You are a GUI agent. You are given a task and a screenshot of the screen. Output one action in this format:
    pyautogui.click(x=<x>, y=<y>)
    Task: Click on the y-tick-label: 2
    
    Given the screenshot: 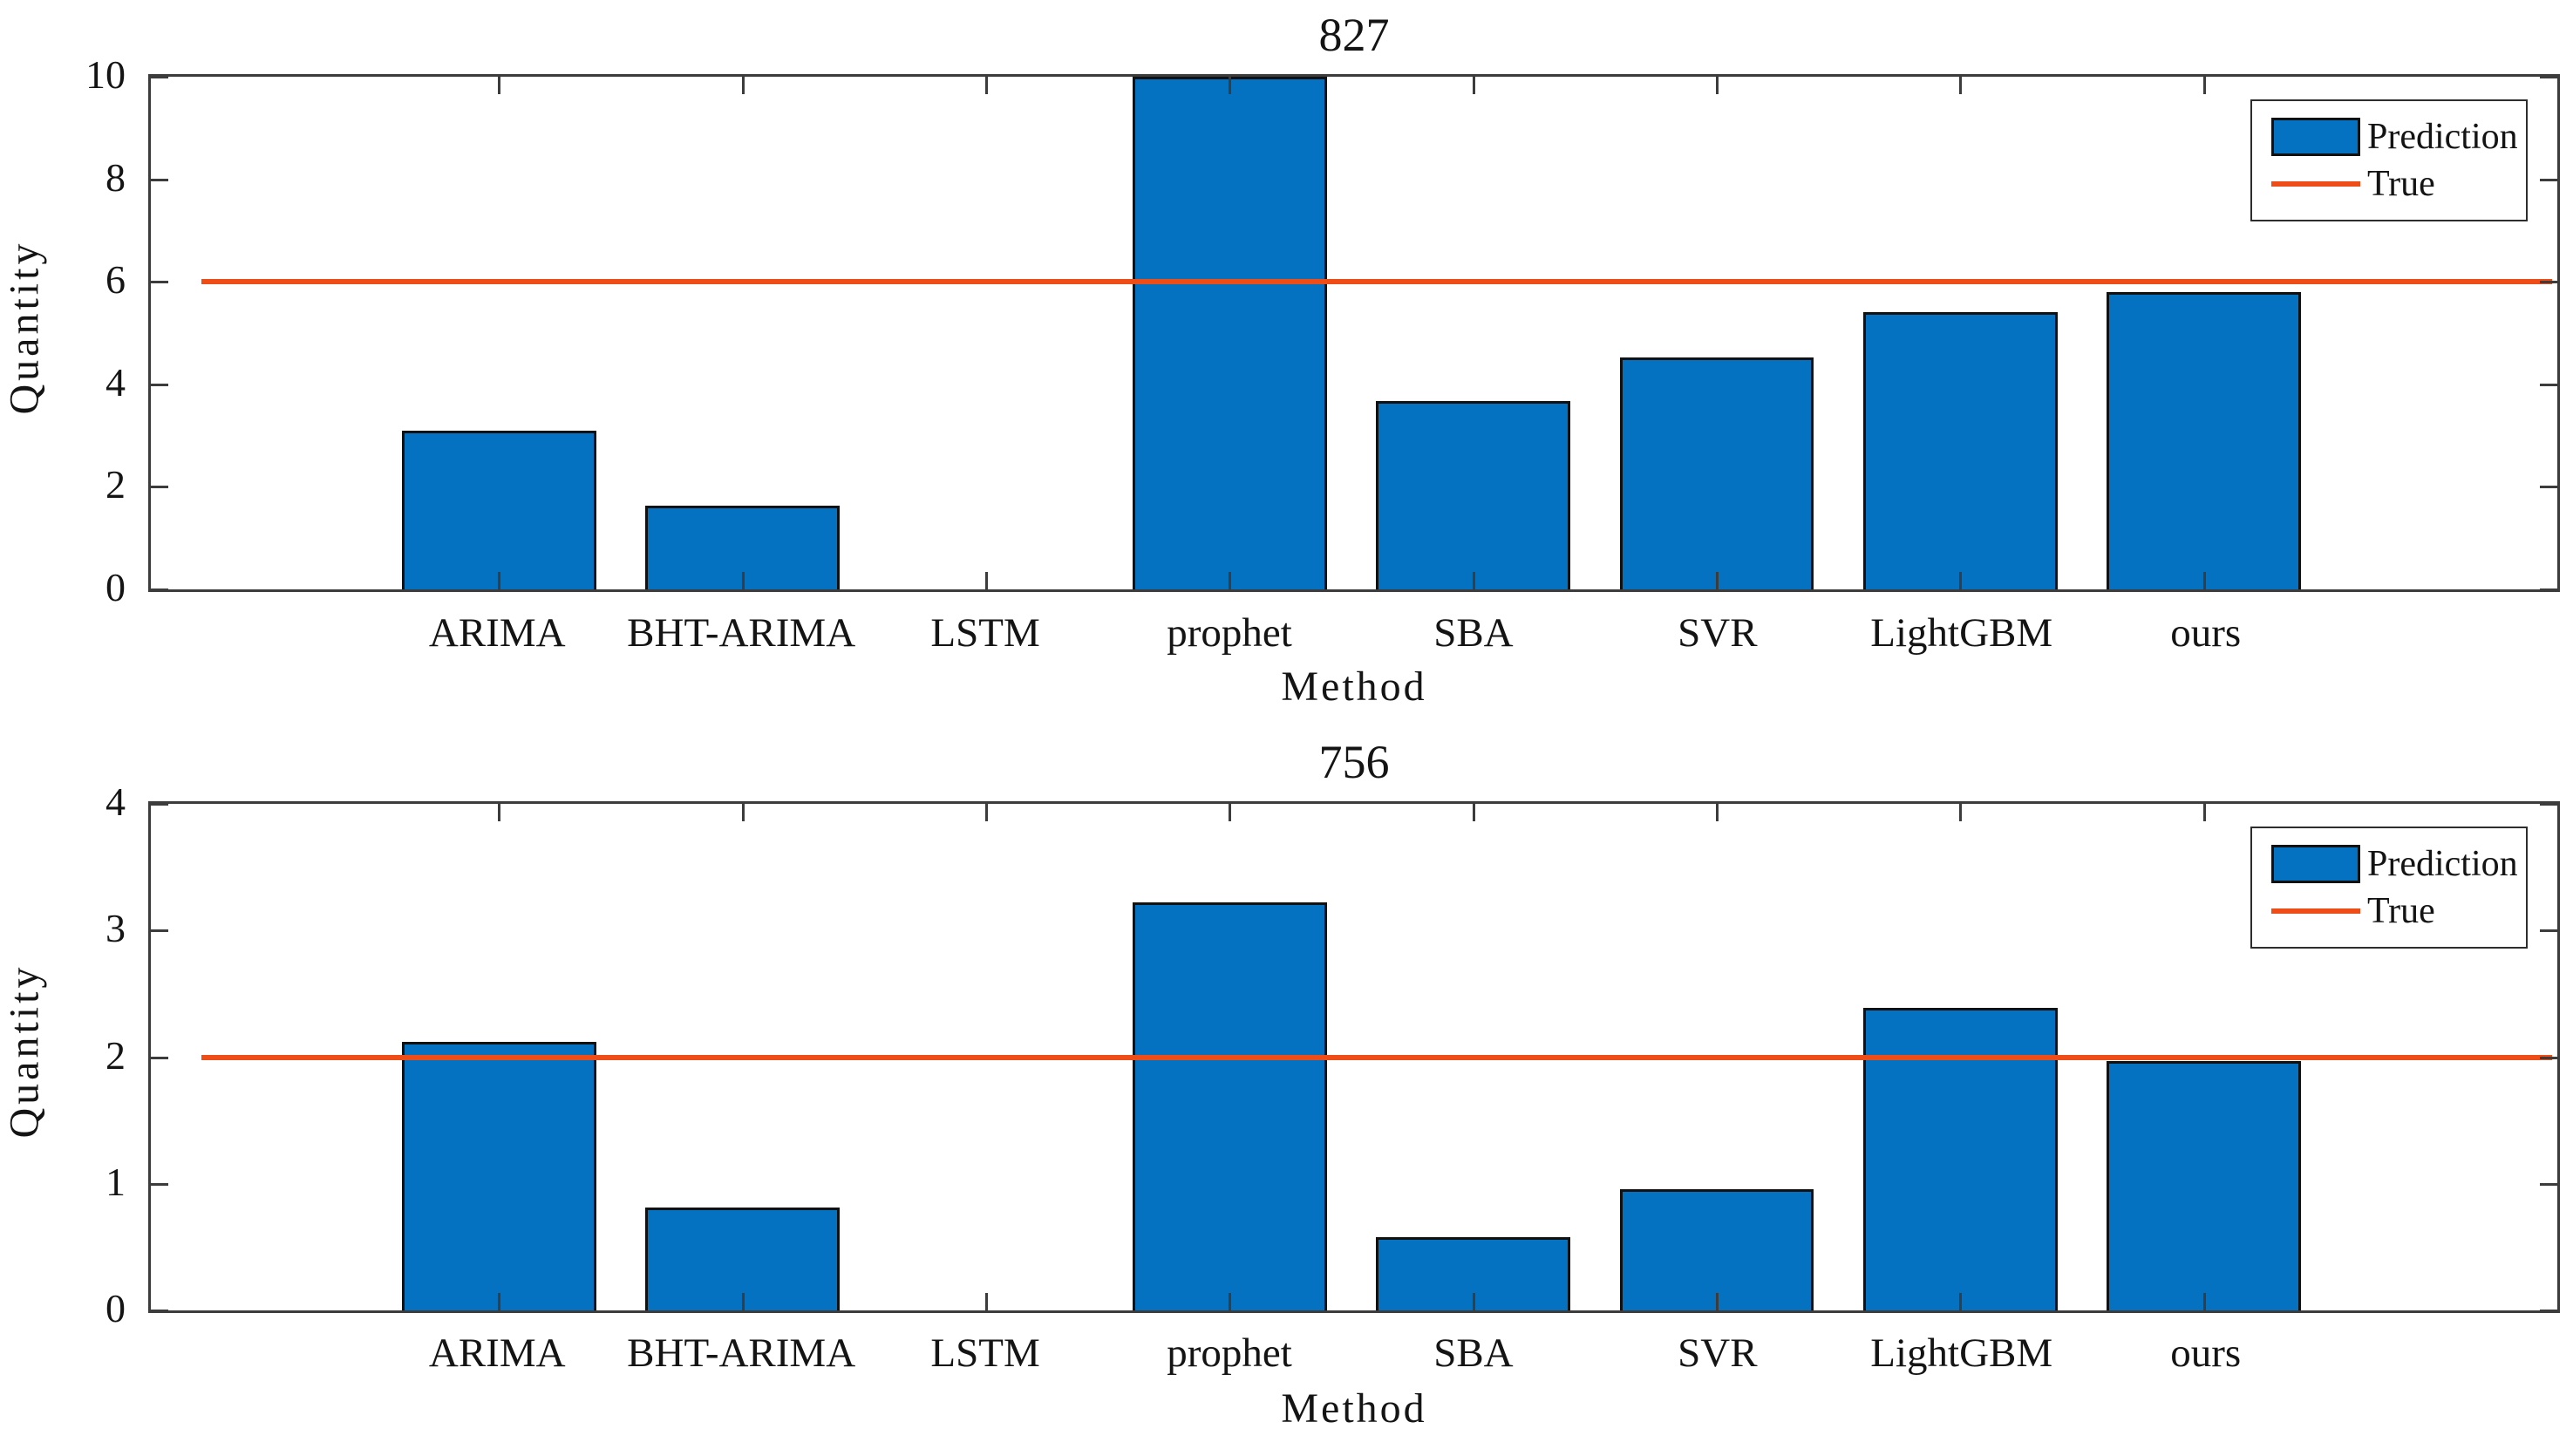 What is the action you would take?
    pyautogui.click(x=116, y=484)
    